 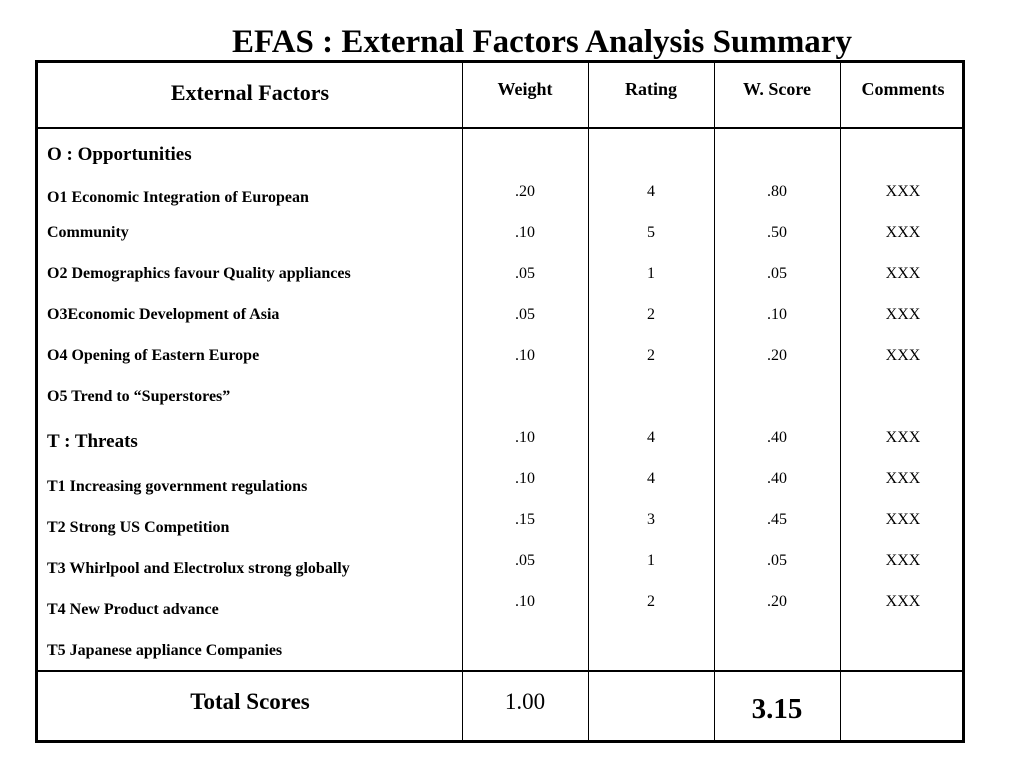 What do you see at coordinates (250, 701) in the screenshot?
I see `total-scores-label: Total Scores` at bounding box center [250, 701].